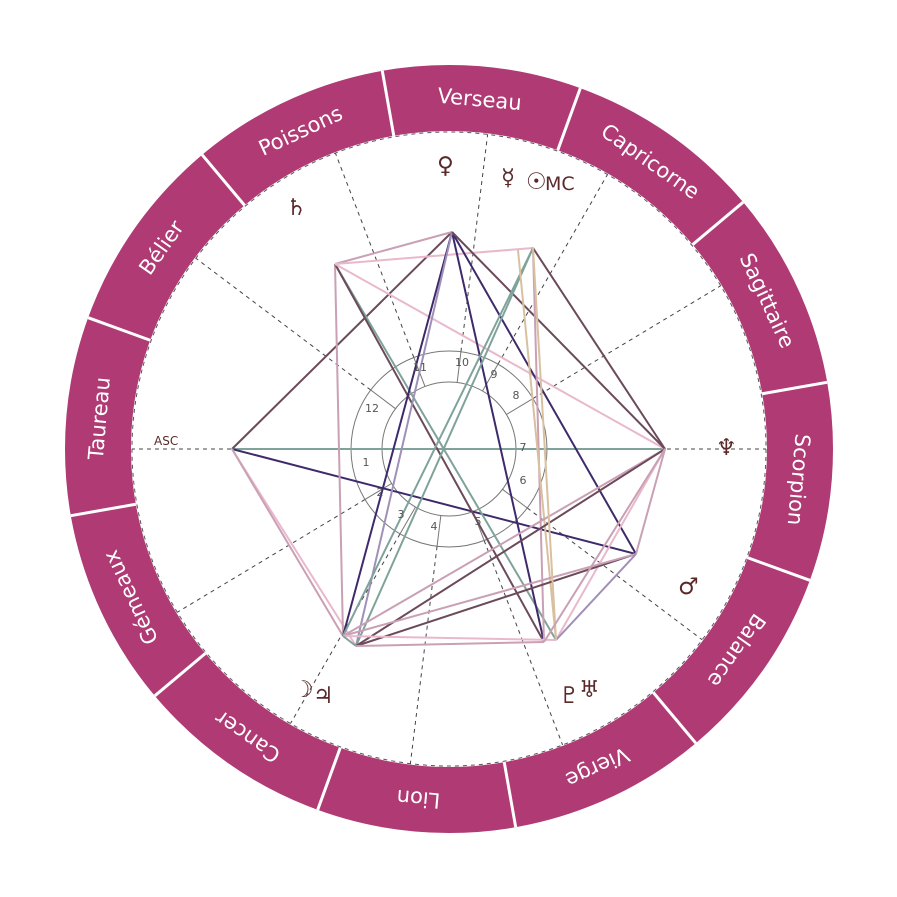 The width and height of the screenshot is (897, 897). I want to click on jupiter-icon: ♃, so click(323, 696).